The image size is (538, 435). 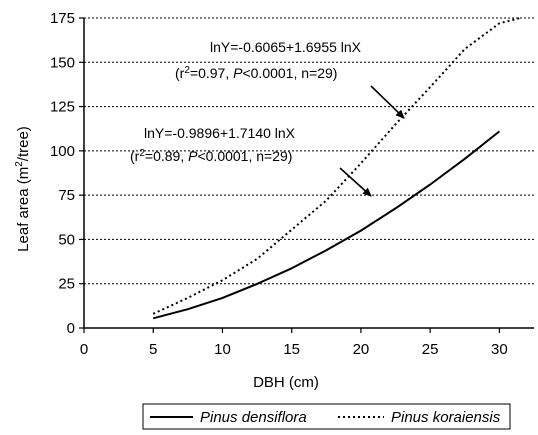 I want to click on x-tick-label-5: 5, so click(x=153, y=349).